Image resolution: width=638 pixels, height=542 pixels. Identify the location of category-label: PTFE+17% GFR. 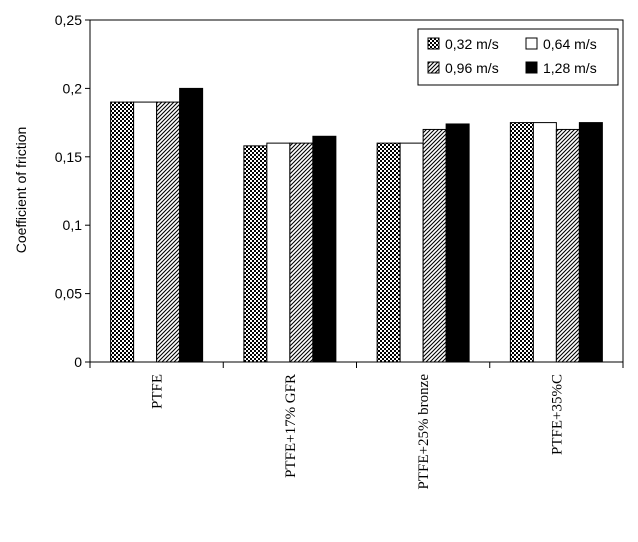
(291, 426).